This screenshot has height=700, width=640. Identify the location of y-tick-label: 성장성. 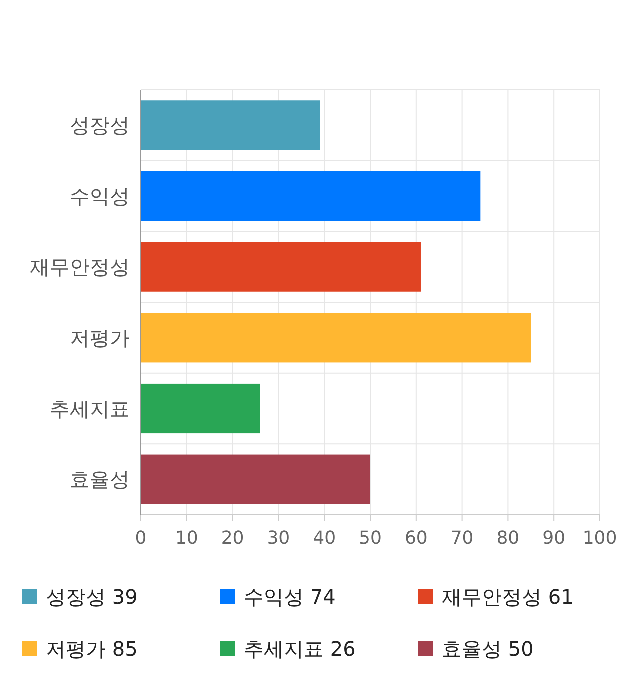
(100, 125).